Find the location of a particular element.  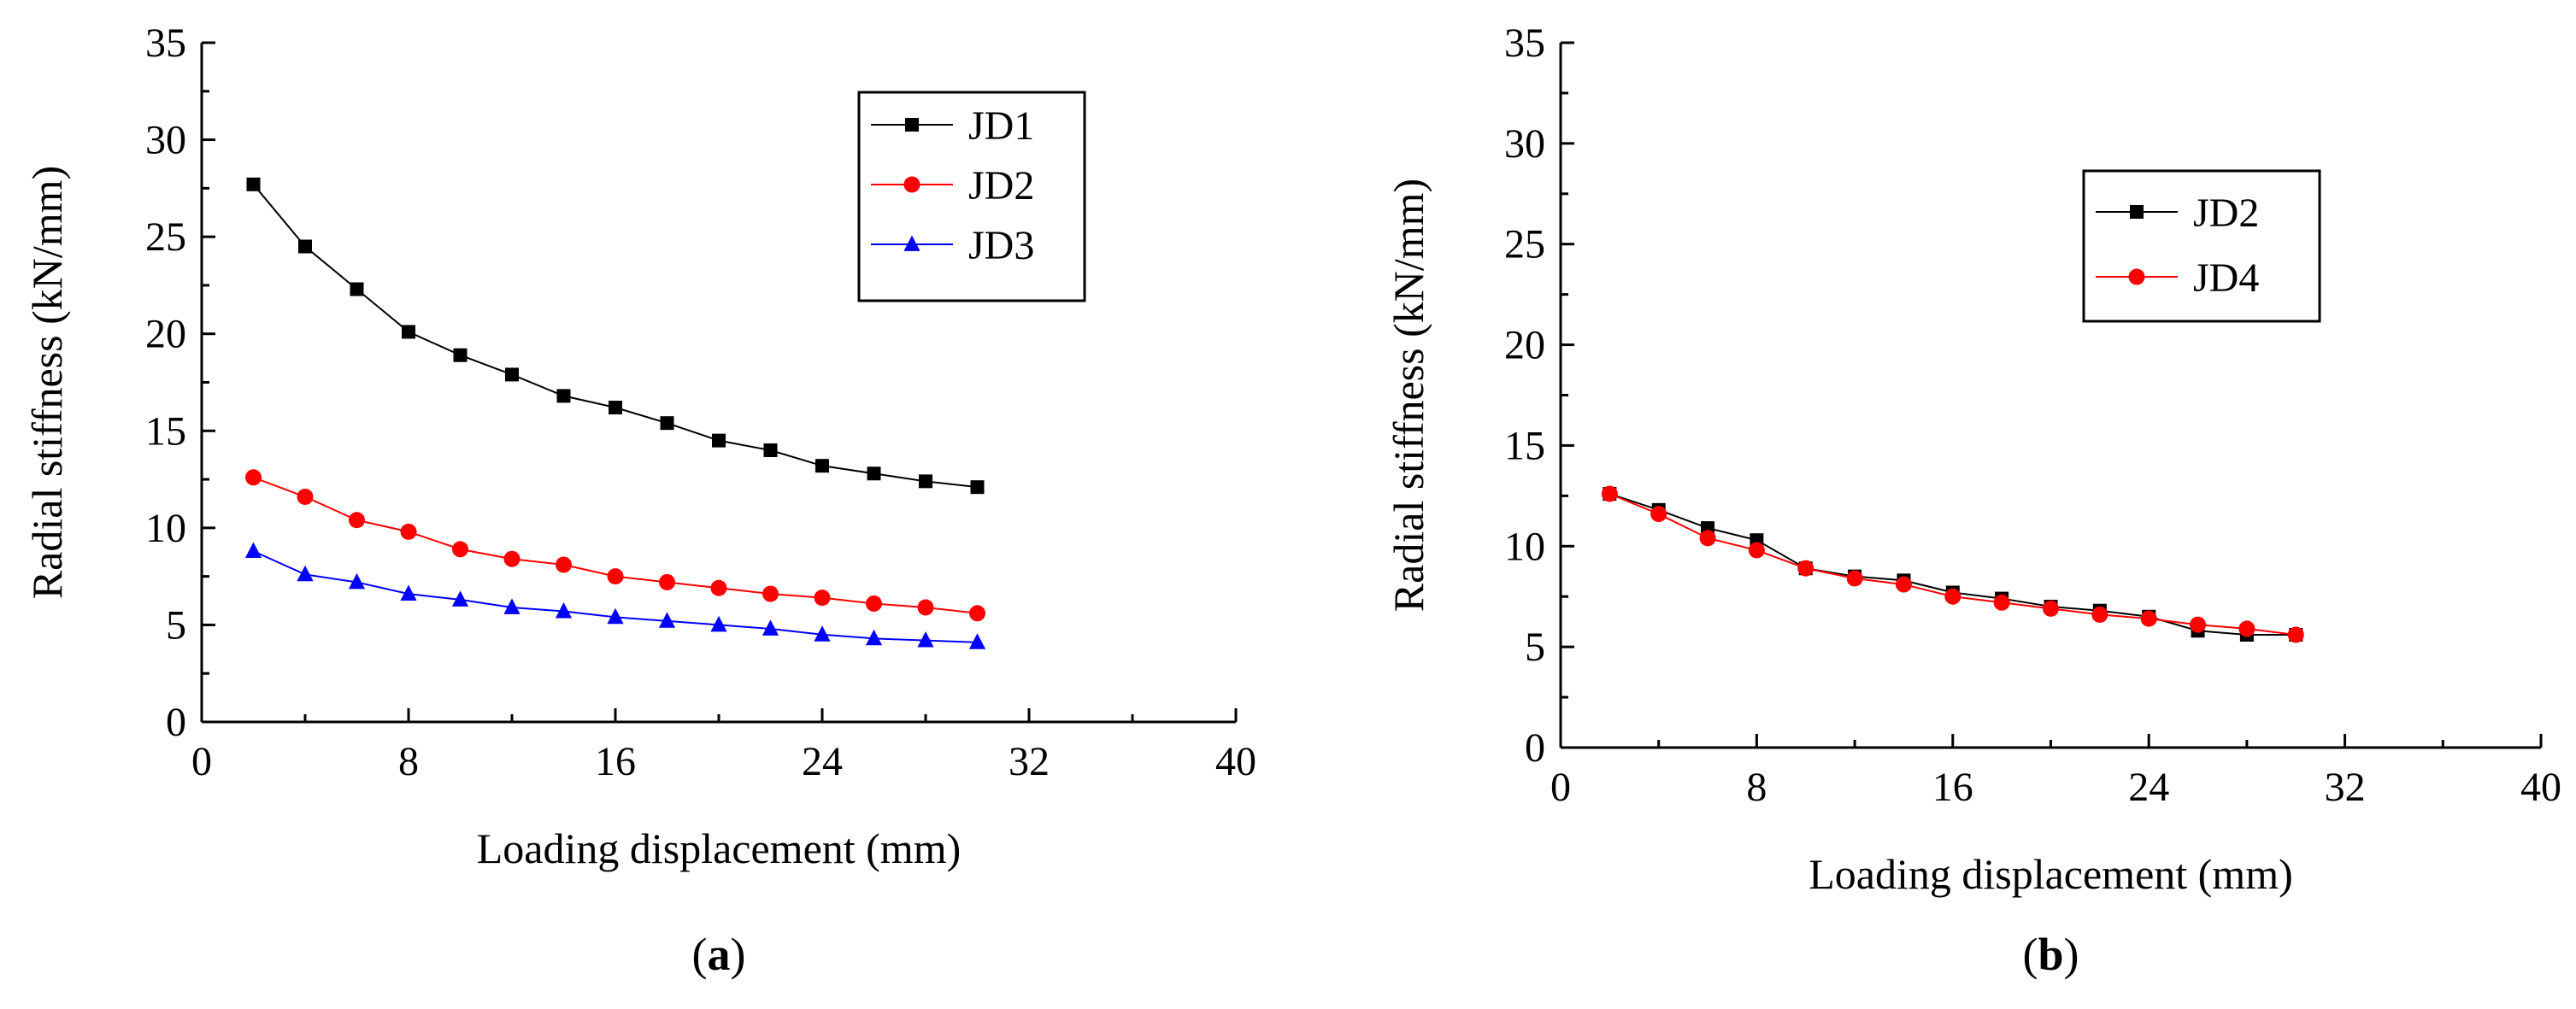

panel-letter: a is located at coordinates (719, 955).